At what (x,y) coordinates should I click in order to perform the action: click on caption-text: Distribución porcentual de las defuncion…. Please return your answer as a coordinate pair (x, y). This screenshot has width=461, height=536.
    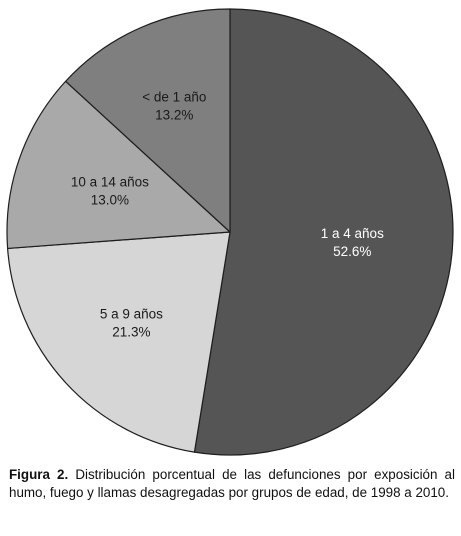
    Looking at the image, I should click on (232, 483).